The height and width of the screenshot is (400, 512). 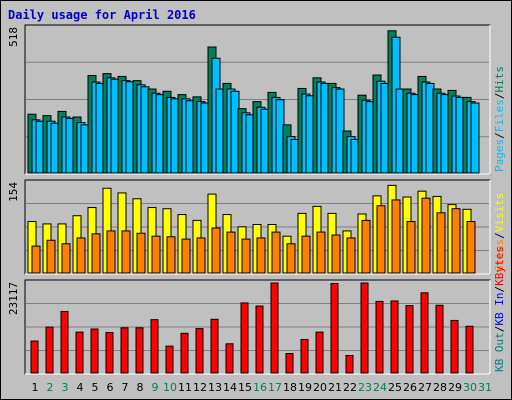 What do you see at coordinates (155, 387) in the screenshot?
I see `x-tick-label: 9` at bounding box center [155, 387].